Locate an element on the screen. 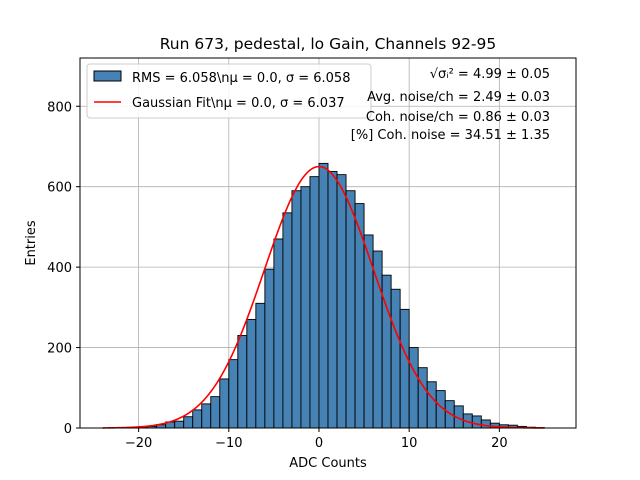  x-tick-label: 0 is located at coordinates (319, 443).